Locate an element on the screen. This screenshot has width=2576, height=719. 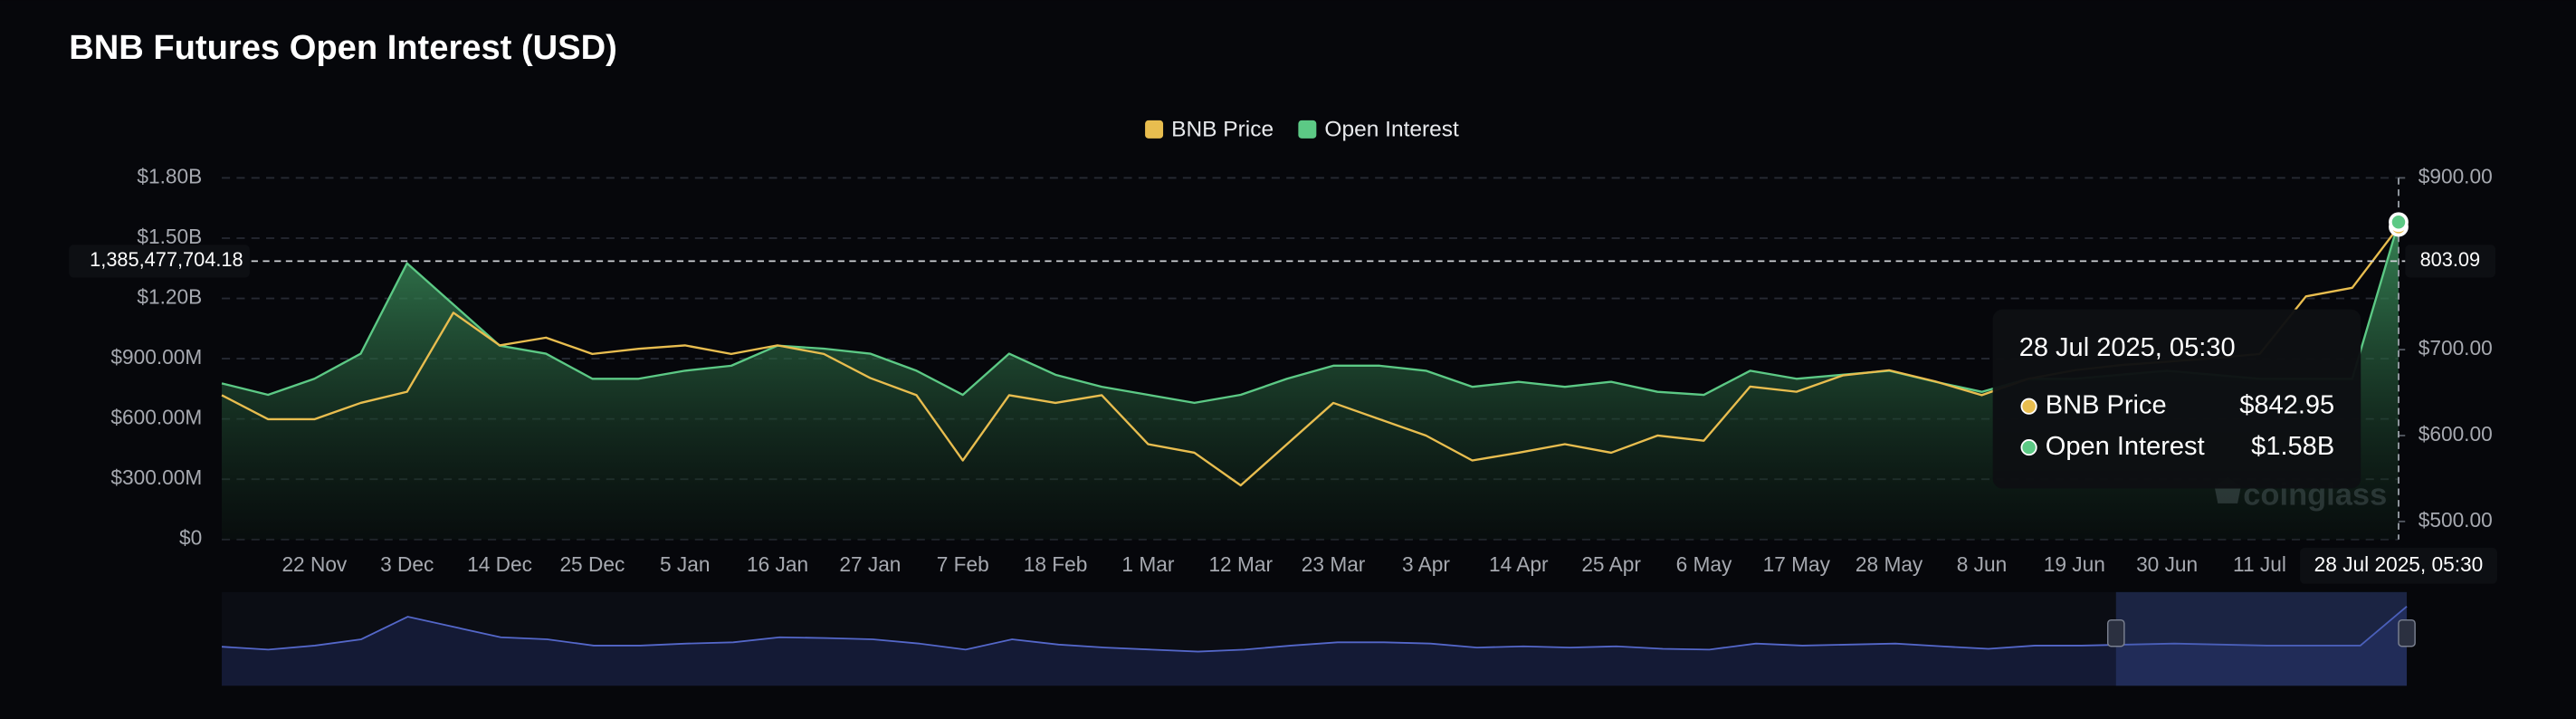
navigator-selection is located at coordinates (2262, 638).